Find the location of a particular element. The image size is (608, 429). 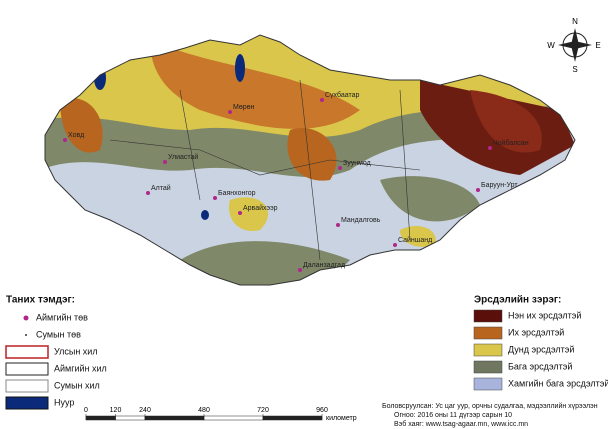

scale-label: 0 is located at coordinates (86, 410).